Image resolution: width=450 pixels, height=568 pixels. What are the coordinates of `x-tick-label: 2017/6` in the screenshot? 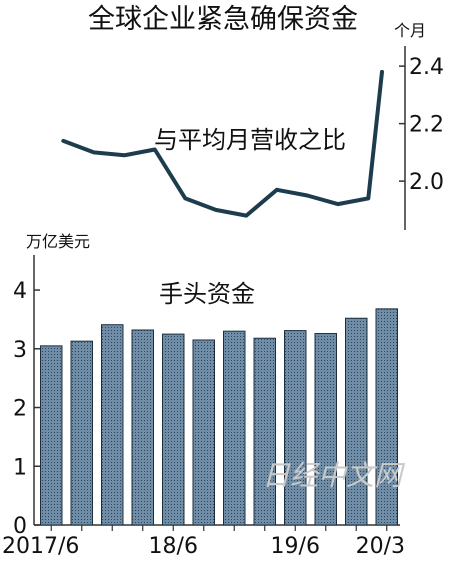 It's located at (40, 546).